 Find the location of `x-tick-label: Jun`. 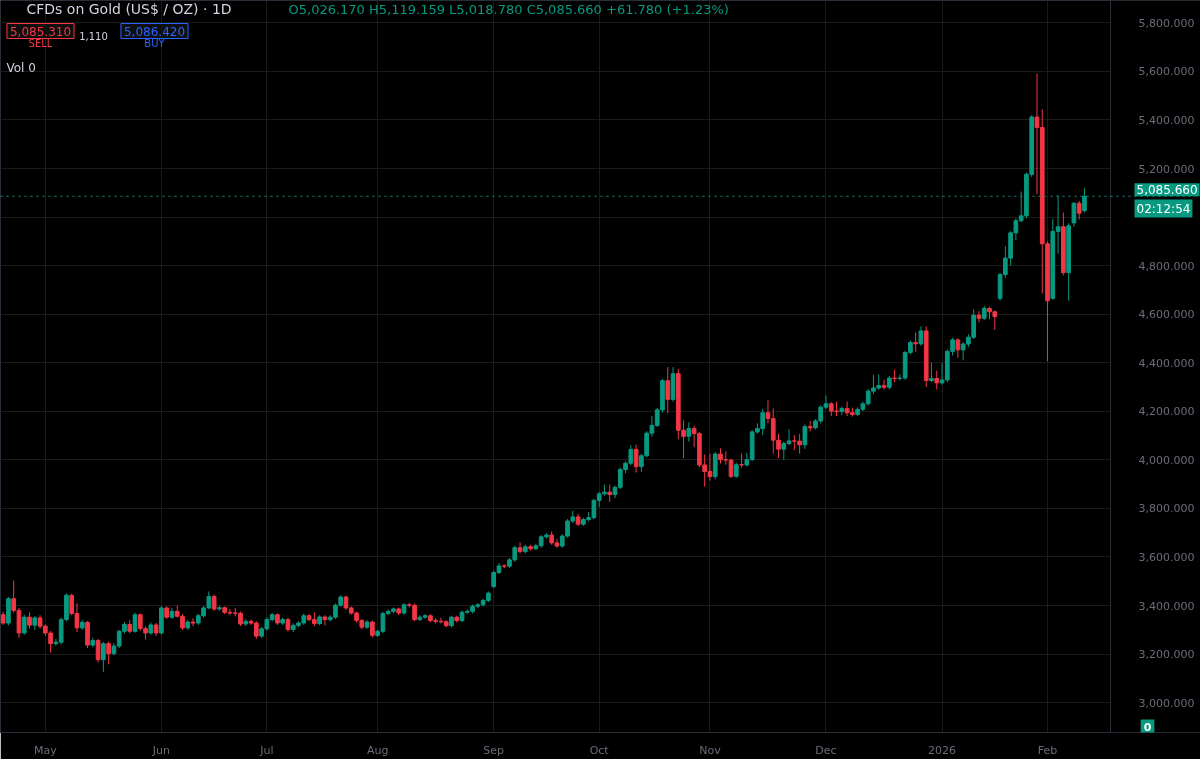

x-tick-label: Jun is located at coordinates (160, 750).